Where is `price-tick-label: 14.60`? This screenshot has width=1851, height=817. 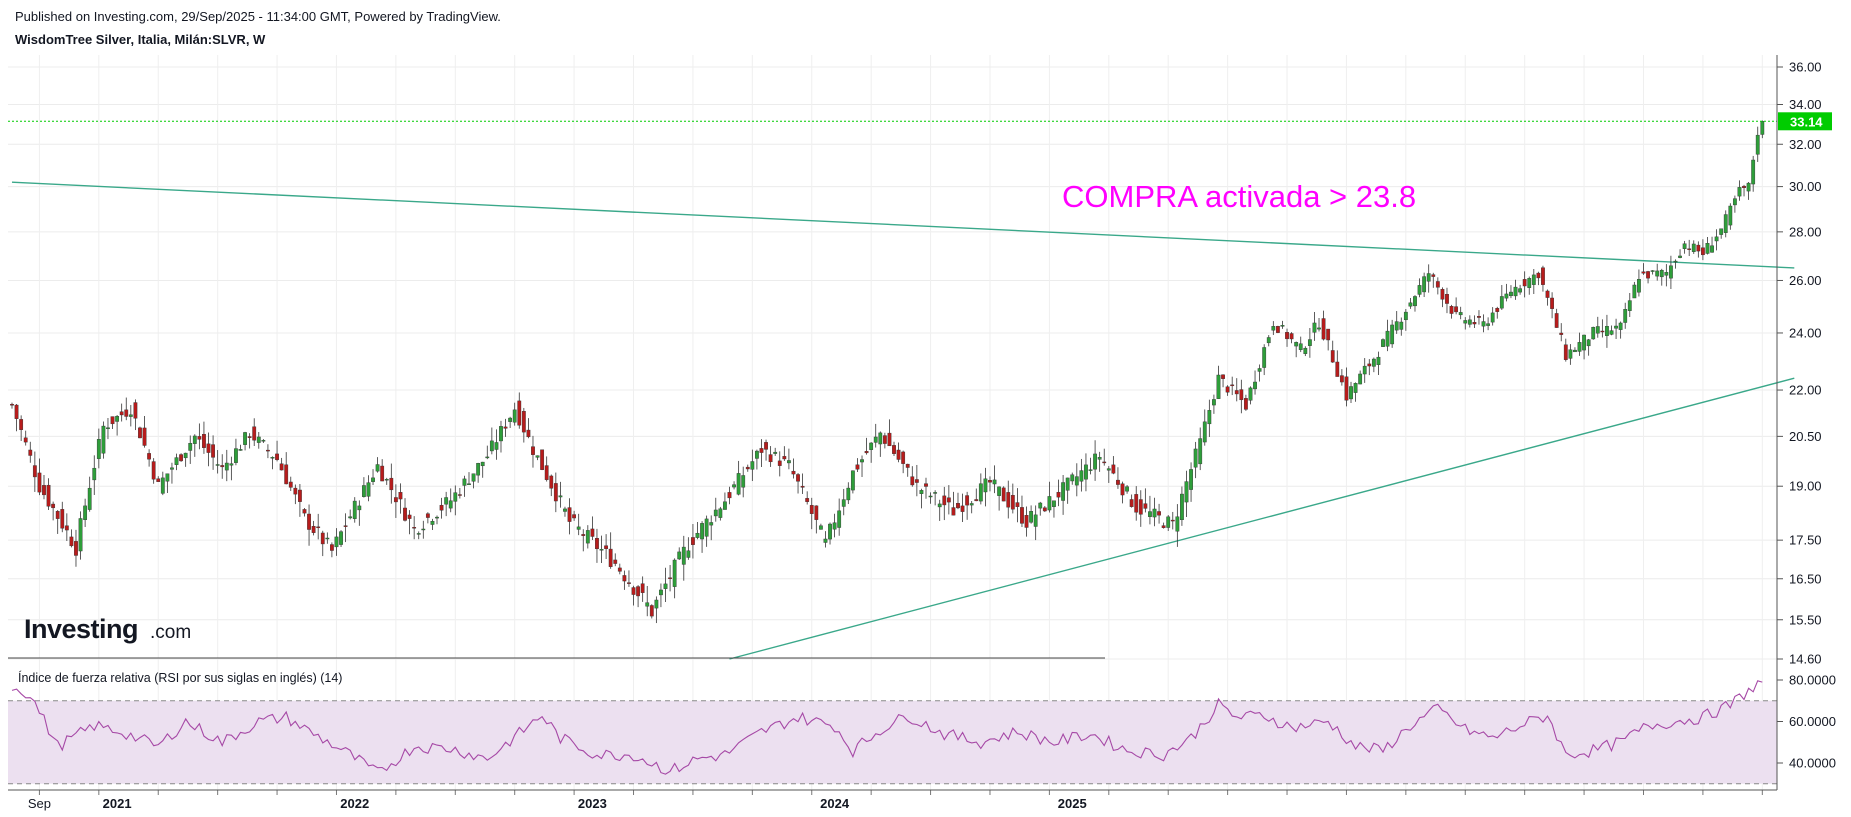
price-tick-label: 14.60 is located at coordinates (1805, 659).